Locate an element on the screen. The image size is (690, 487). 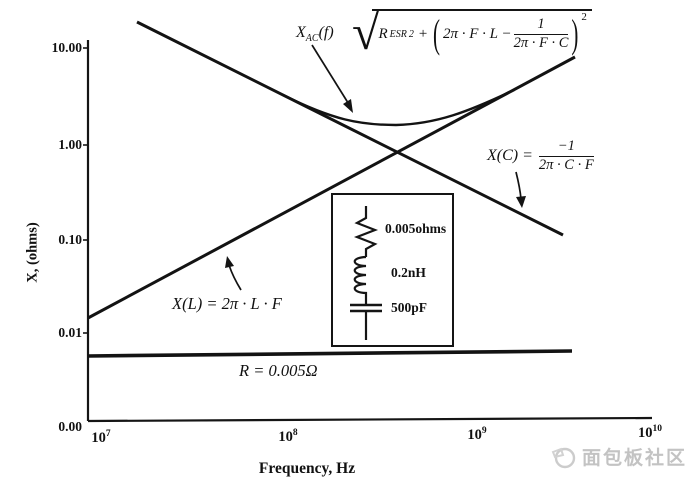
series-xac-curve is located at coordinates (398, 107).